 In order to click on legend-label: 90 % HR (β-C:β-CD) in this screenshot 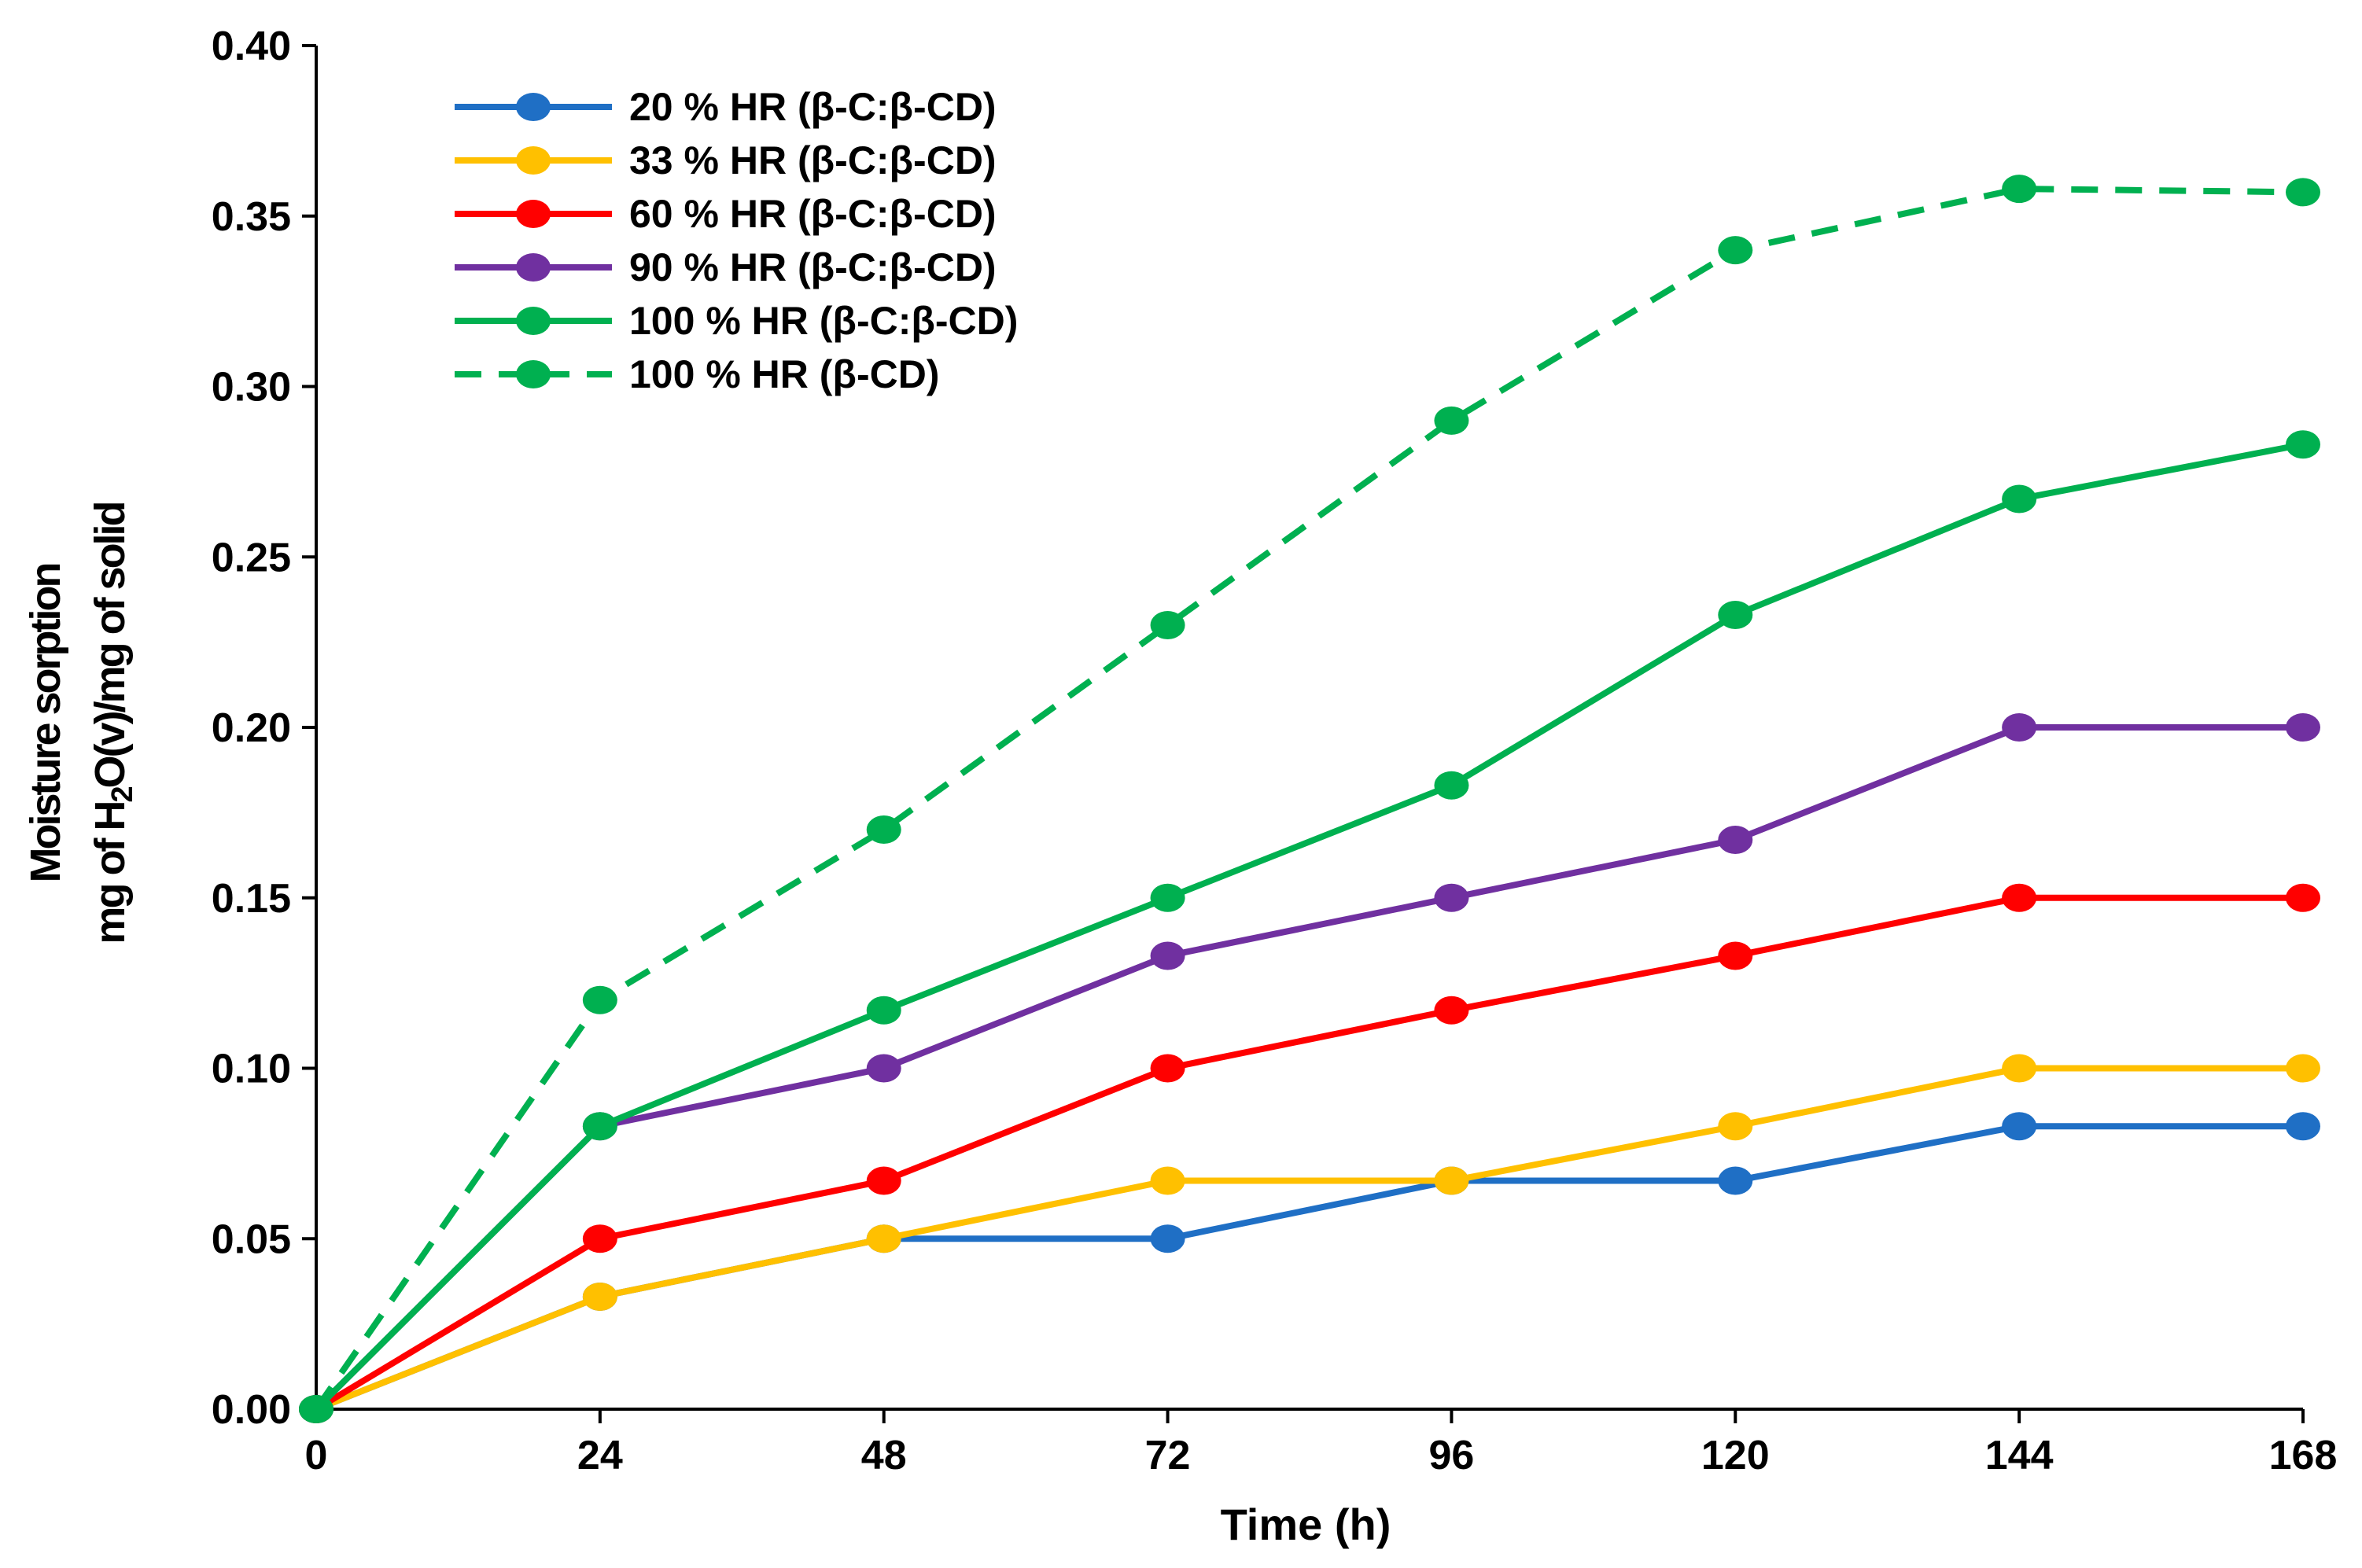, I will do `click(813, 267)`.